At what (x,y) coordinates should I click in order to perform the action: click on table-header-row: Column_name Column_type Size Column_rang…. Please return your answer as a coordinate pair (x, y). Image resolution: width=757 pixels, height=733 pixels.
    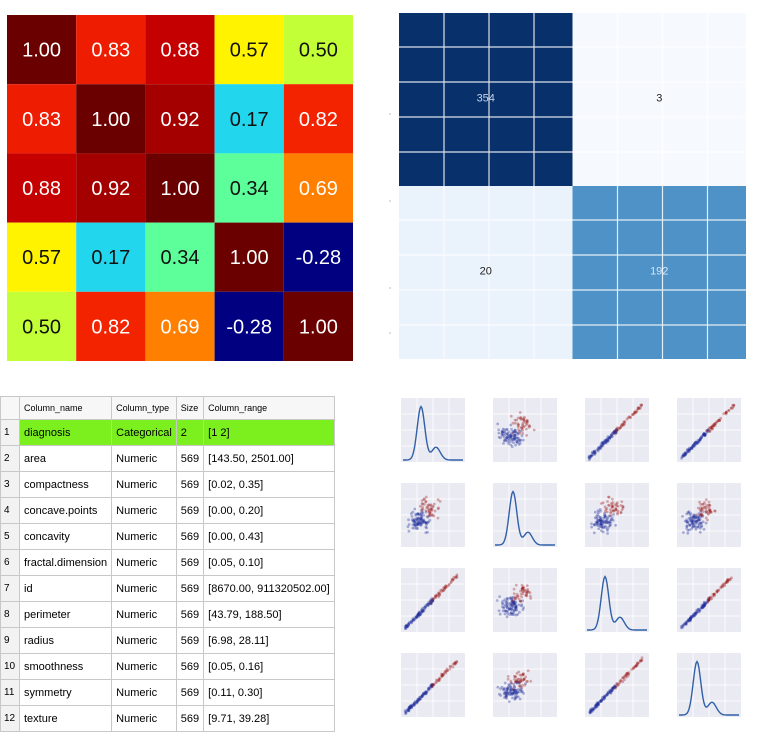
    Looking at the image, I should click on (167, 408).